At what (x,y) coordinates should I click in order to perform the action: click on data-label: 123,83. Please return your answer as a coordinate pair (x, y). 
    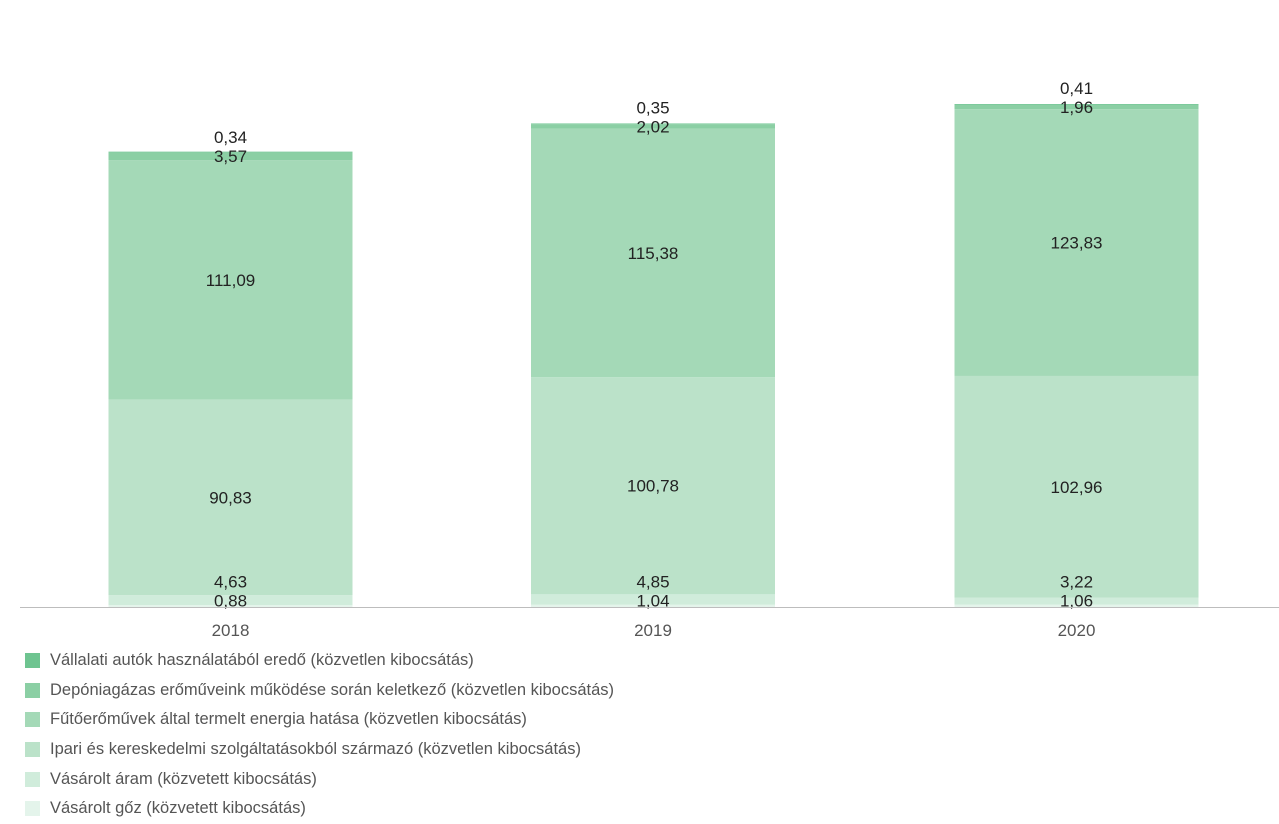
    Looking at the image, I should click on (1077, 243).